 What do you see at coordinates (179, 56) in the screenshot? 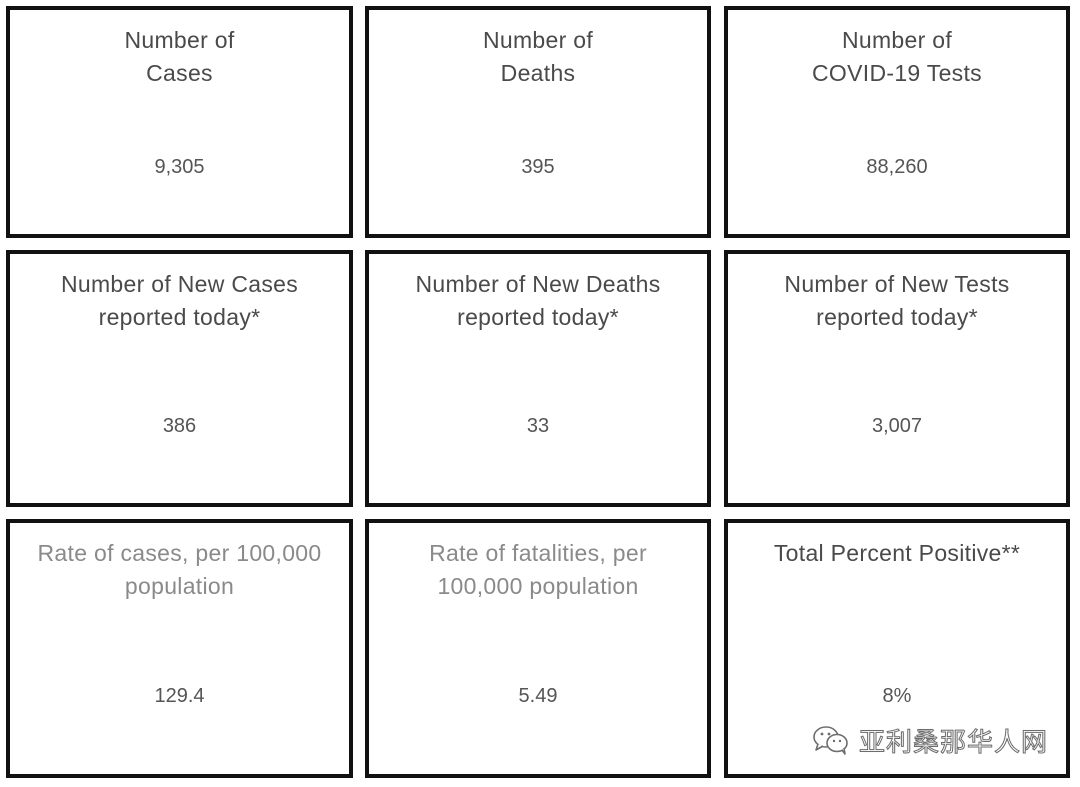
I see `tile-title: Number of Cases` at bounding box center [179, 56].